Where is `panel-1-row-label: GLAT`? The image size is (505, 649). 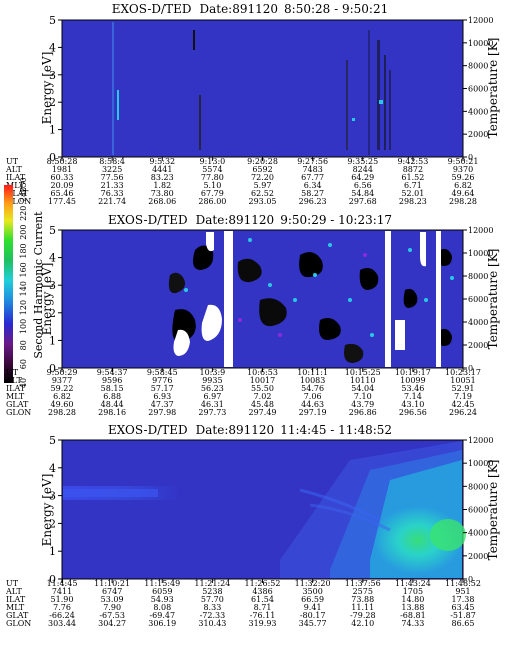
panel-1-row-label: GLAT is located at coordinates (17, 193).